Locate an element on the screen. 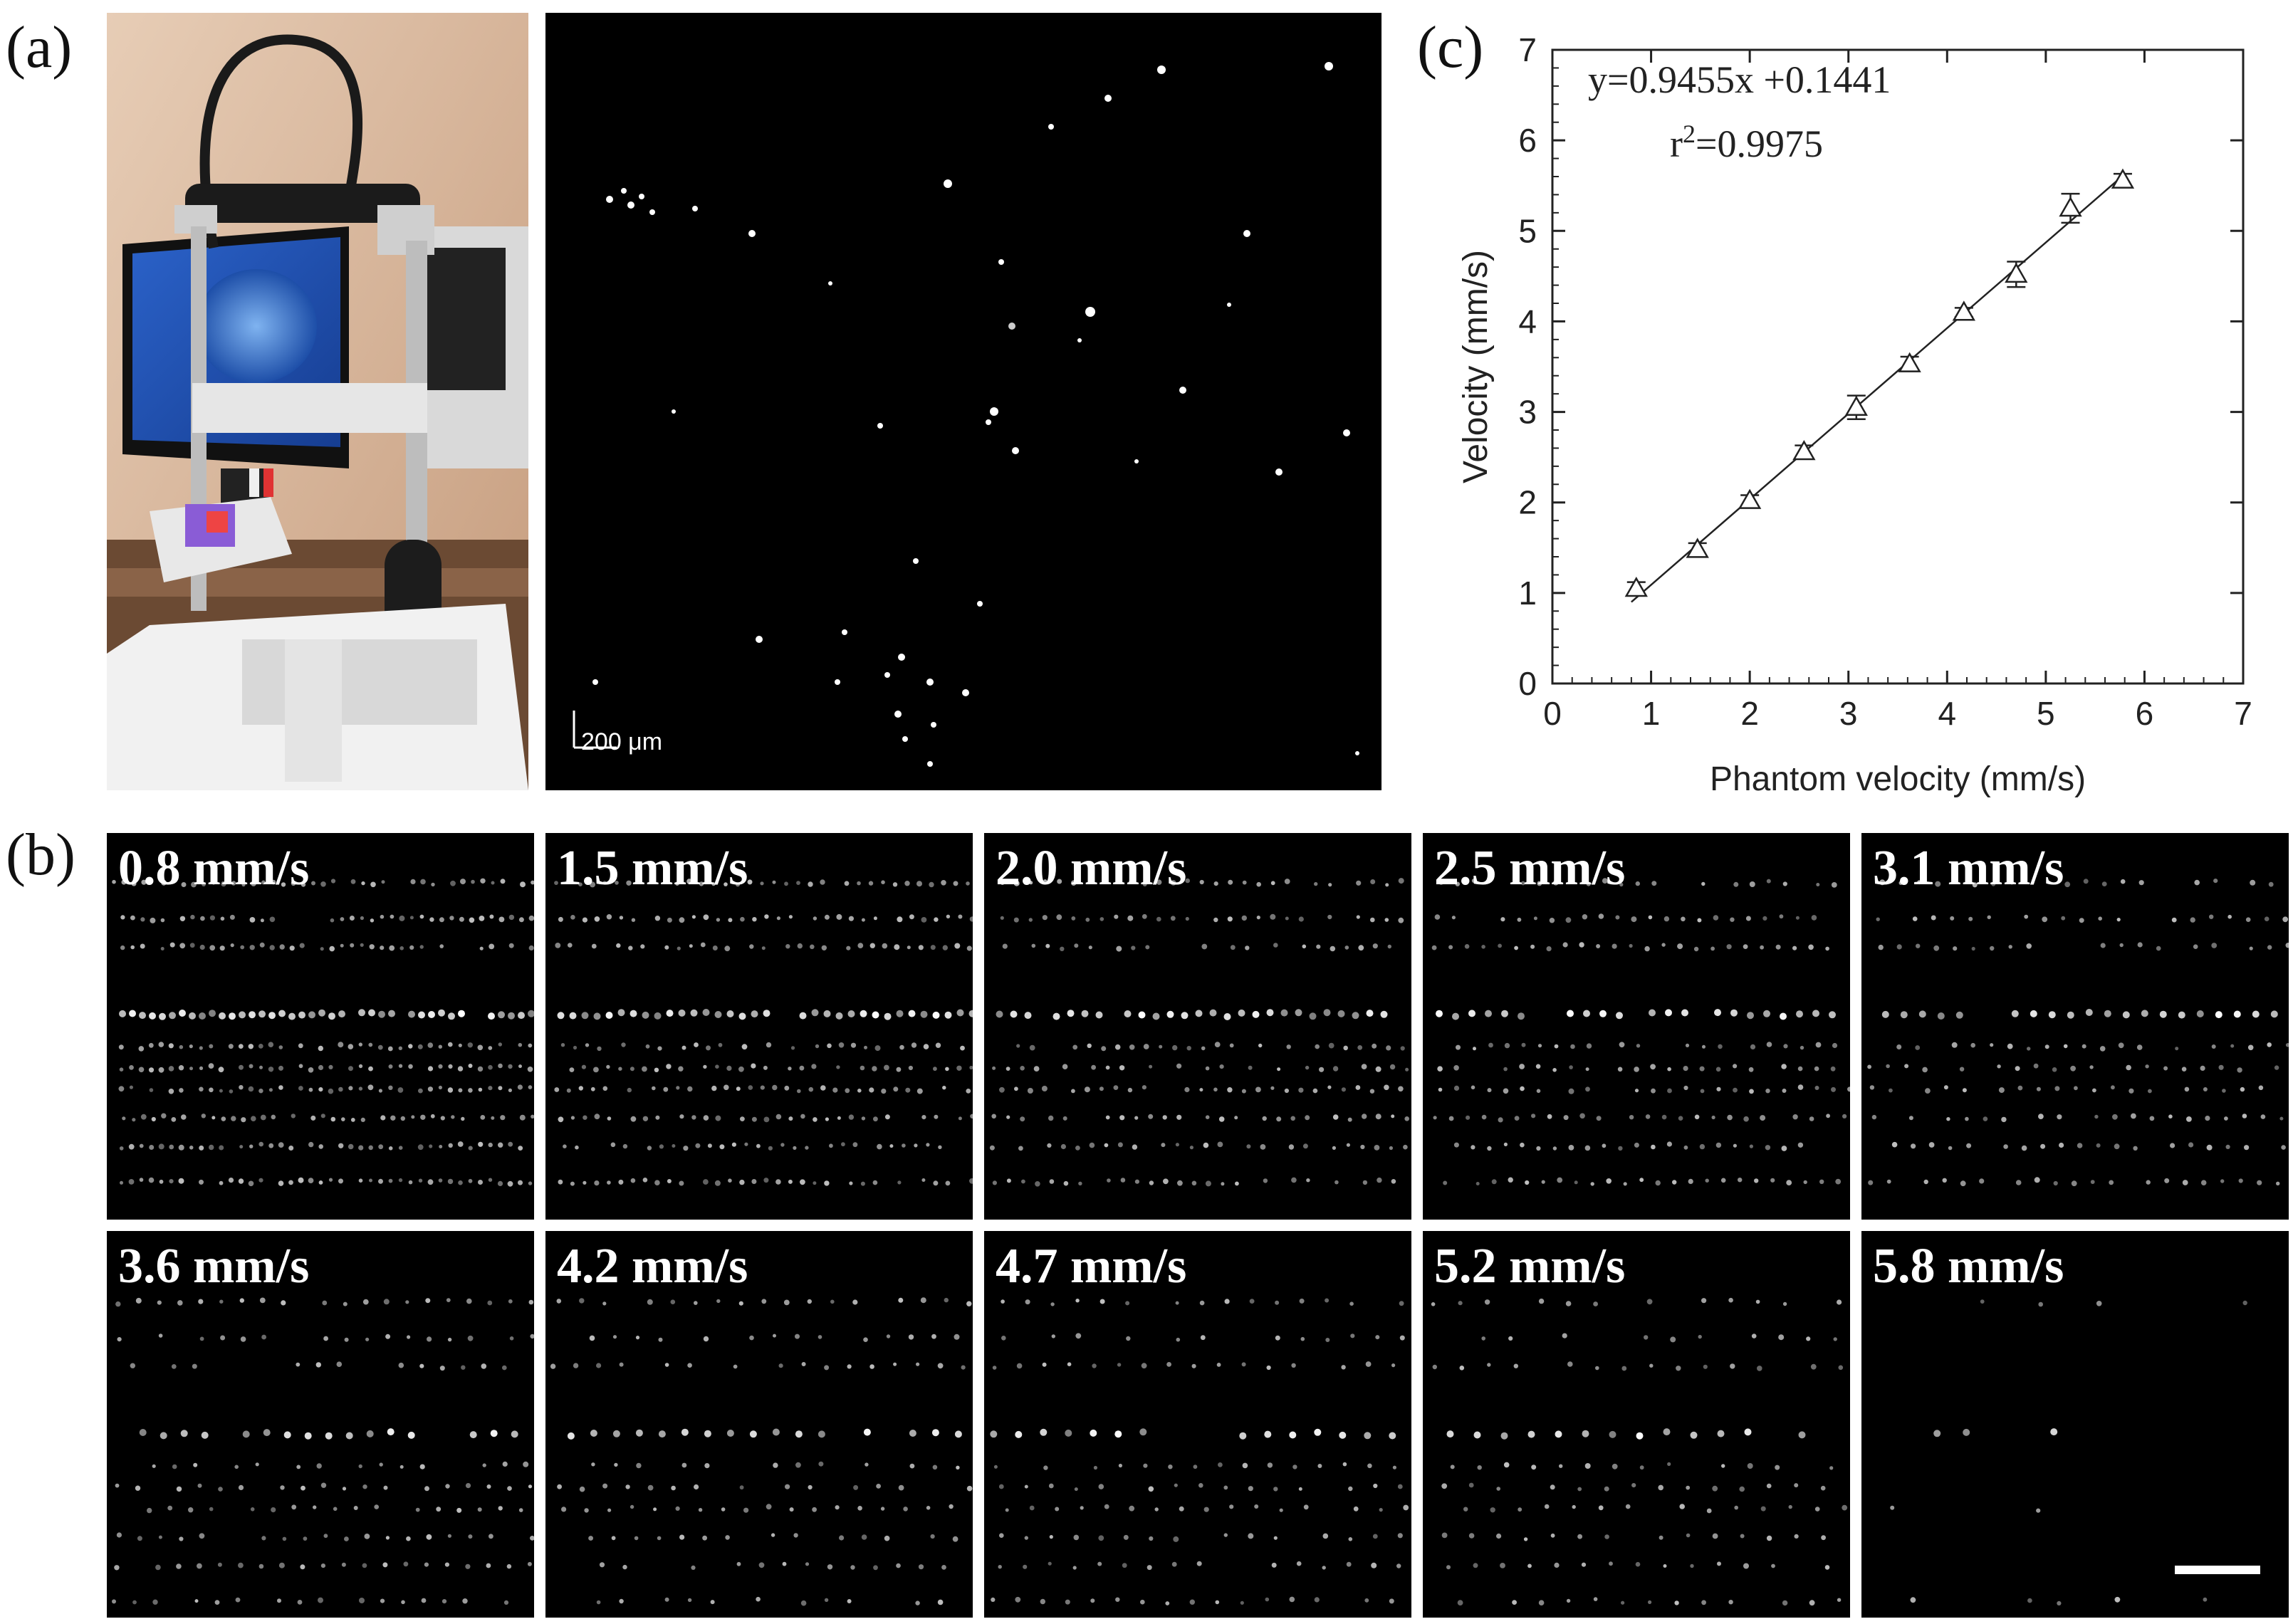 This screenshot has height=1624, width=2293. x-tick-label: 6 is located at coordinates (2145, 713).